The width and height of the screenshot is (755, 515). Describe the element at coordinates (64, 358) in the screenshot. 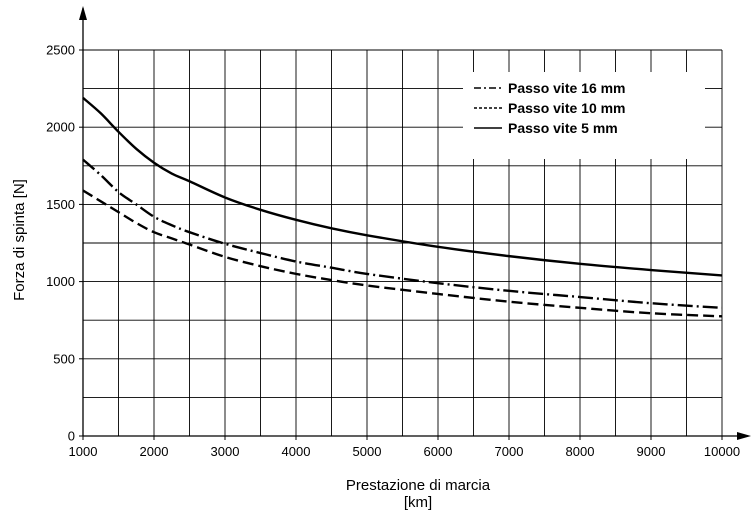

I see `y-tick-label: 500` at that location.